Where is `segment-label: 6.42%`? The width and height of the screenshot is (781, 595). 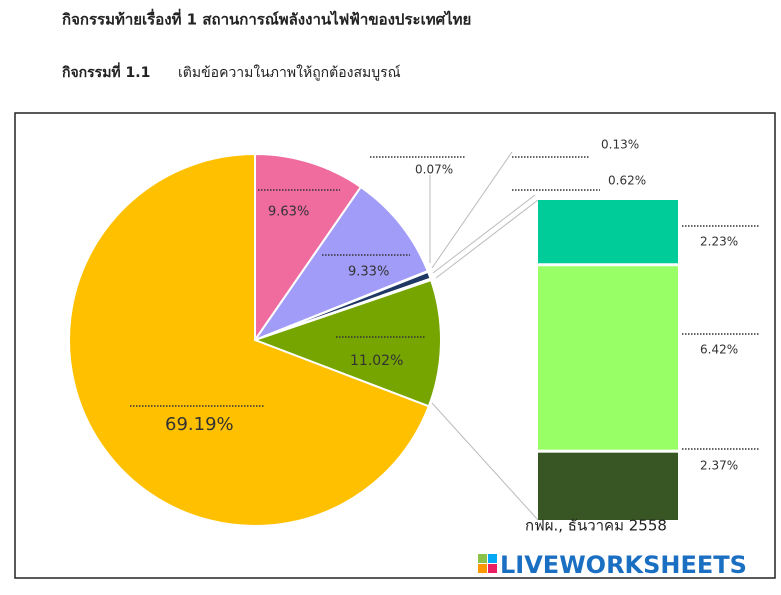
segment-label: 6.42% is located at coordinates (719, 350).